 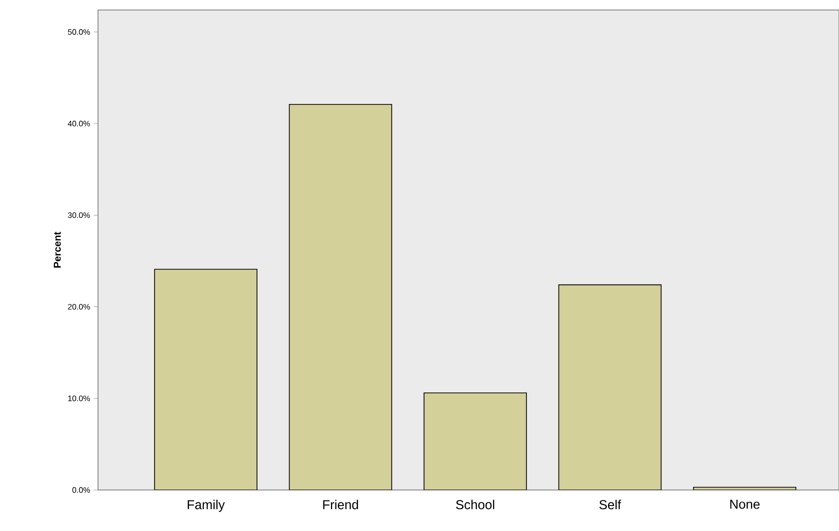 I want to click on x-tick-label: Family, so click(x=206, y=506).